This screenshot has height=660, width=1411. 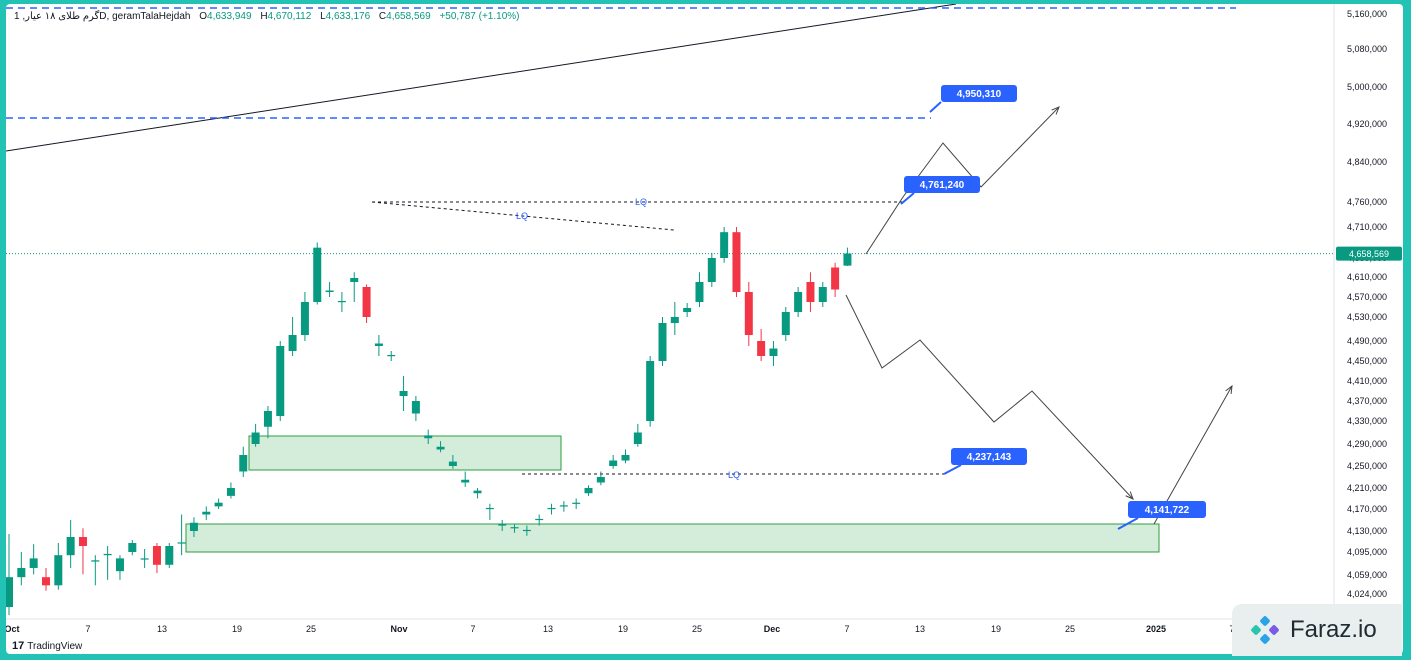 I want to click on price-tick-label: 4,610,000, so click(x=1367, y=277).